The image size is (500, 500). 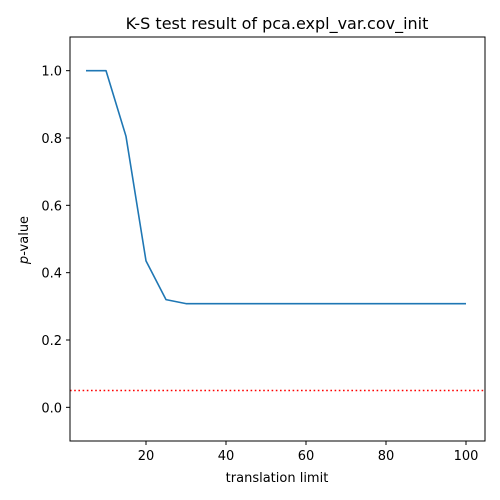 I want to click on x-axis-label: translation limit, so click(x=277, y=478).